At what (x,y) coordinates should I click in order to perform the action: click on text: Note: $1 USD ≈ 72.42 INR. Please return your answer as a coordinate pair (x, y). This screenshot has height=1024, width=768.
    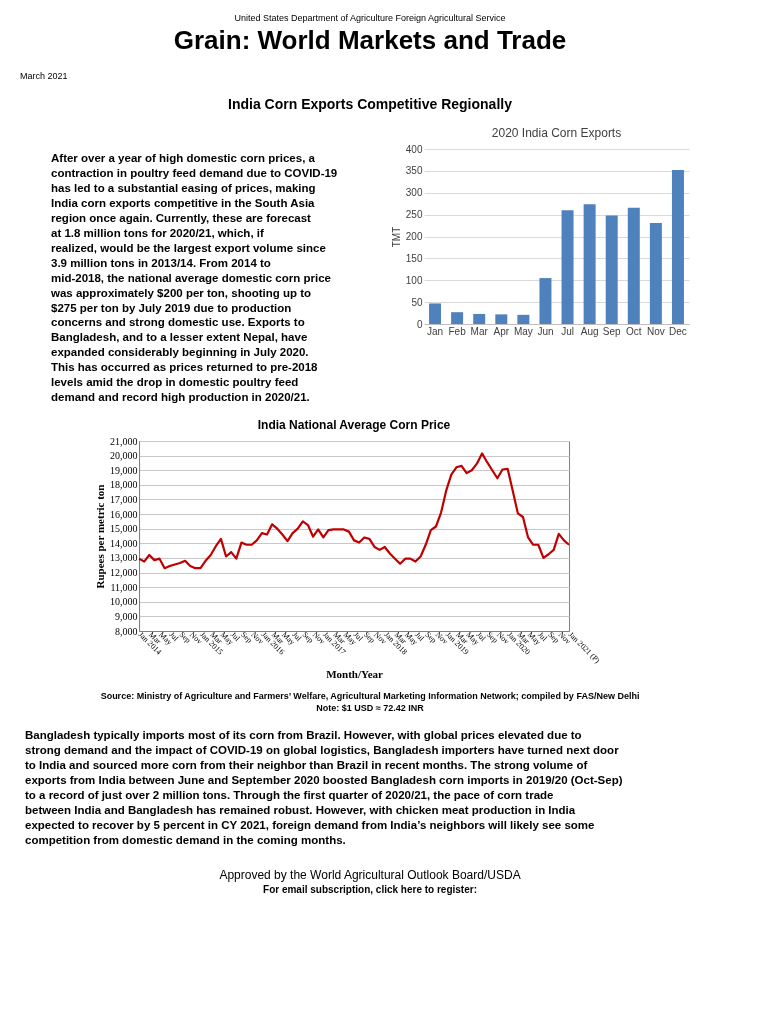
    Looking at the image, I should click on (370, 707).